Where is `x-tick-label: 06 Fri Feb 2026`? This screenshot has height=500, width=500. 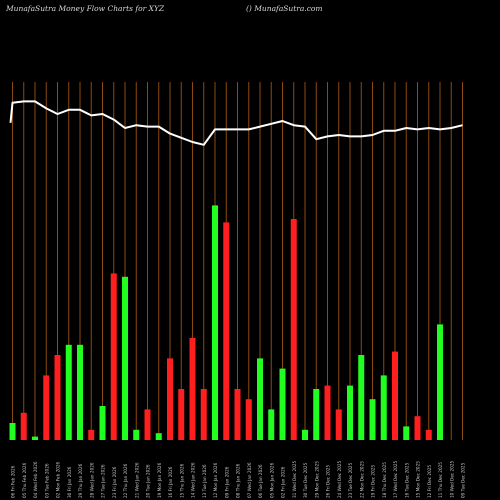 x-tick-label: 06 Fri Feb 2026 is located at coordinates (13, 481).